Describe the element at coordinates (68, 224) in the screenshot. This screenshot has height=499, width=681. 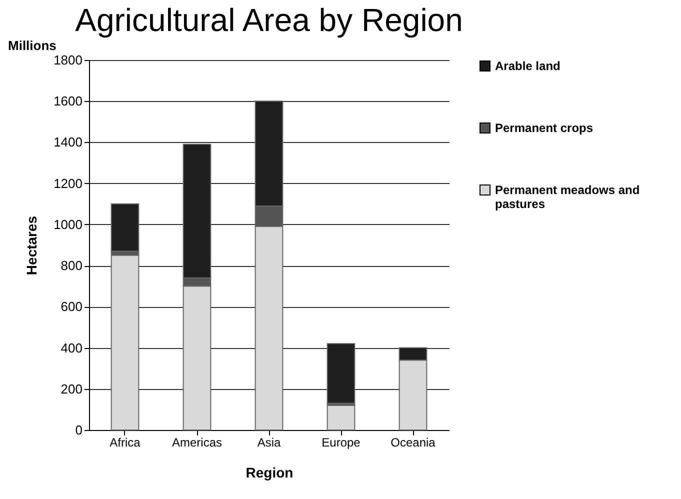
I see `y-tick-label: 1000` at that location.